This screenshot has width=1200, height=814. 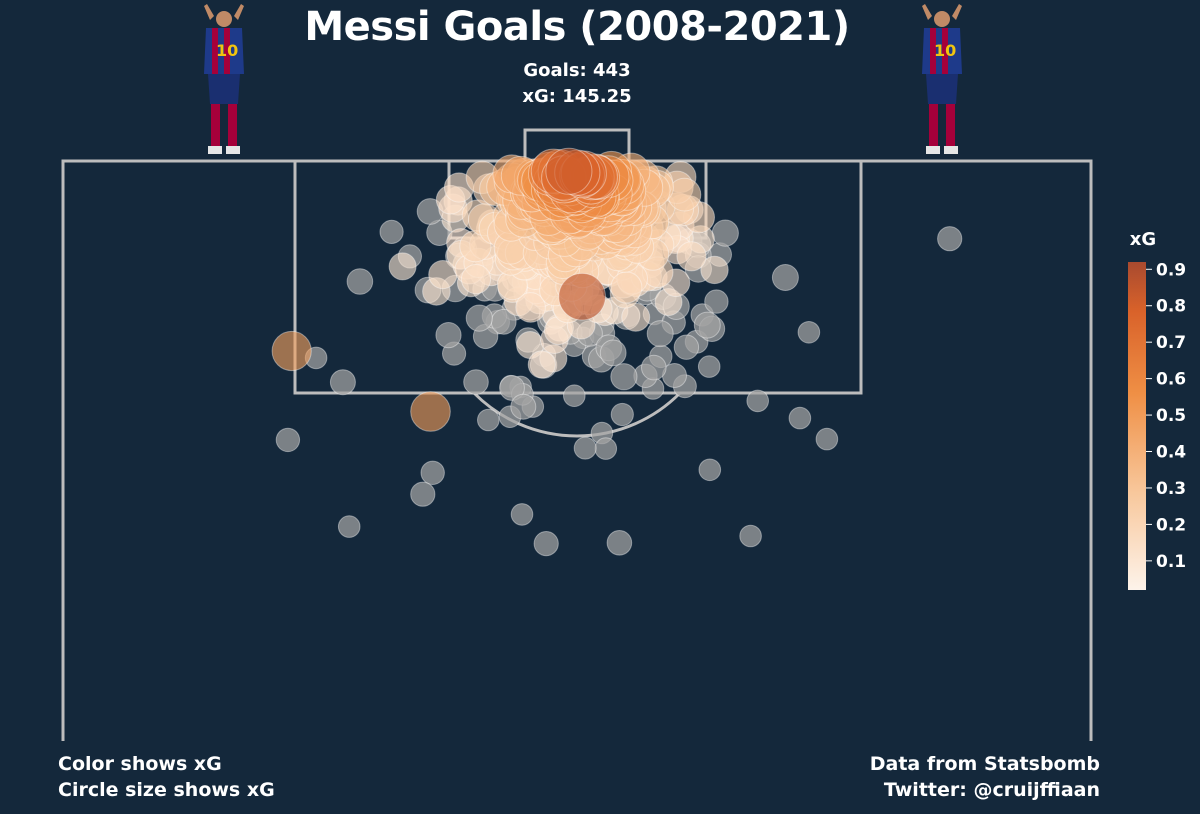 What do you see at coordinates (1171, 525) in the screenshot?
I see `colorbar-tick-label: 0.2` at bounding box center [1171, 525].